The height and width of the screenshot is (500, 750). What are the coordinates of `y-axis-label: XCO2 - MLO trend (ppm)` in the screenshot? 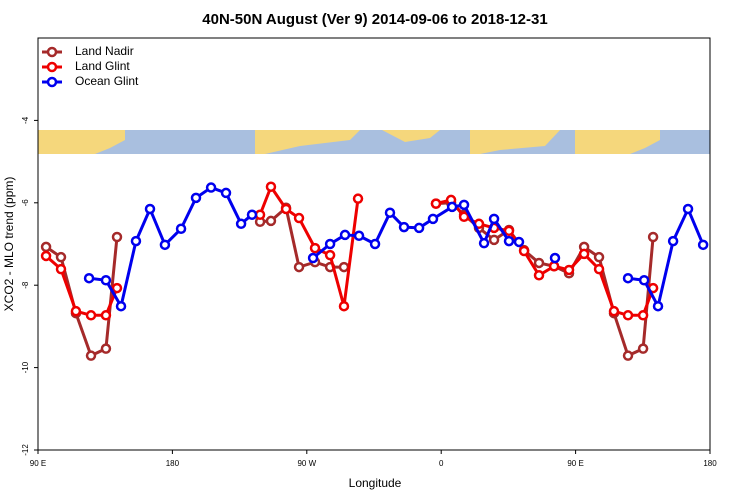 It's located at (9, 244).